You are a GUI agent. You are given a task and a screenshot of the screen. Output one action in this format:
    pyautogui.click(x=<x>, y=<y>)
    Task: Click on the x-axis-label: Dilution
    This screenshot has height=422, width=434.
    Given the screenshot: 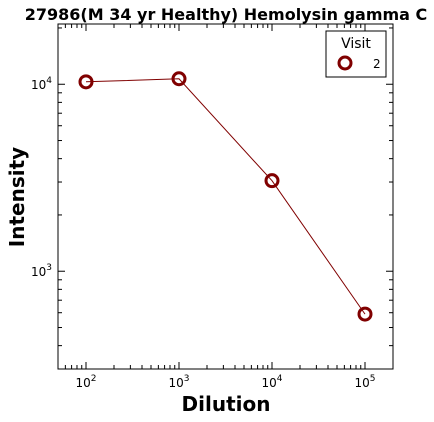 What is the action you would take?
    pyautogui.click(x=226, y=404)
    